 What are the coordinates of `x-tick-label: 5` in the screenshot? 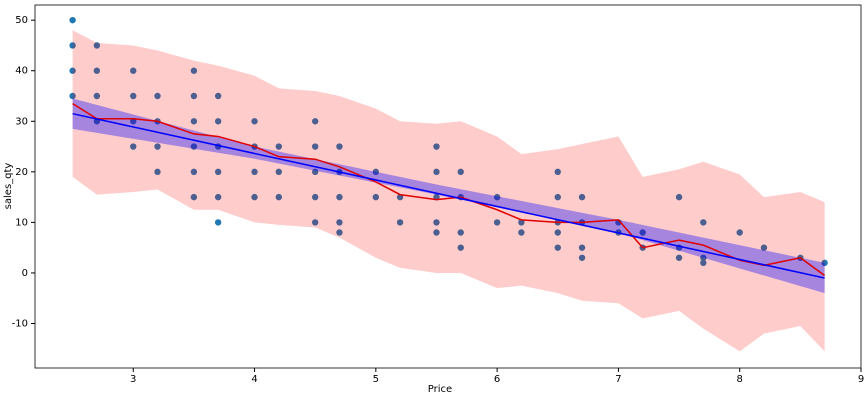 It's located at (376, 379).